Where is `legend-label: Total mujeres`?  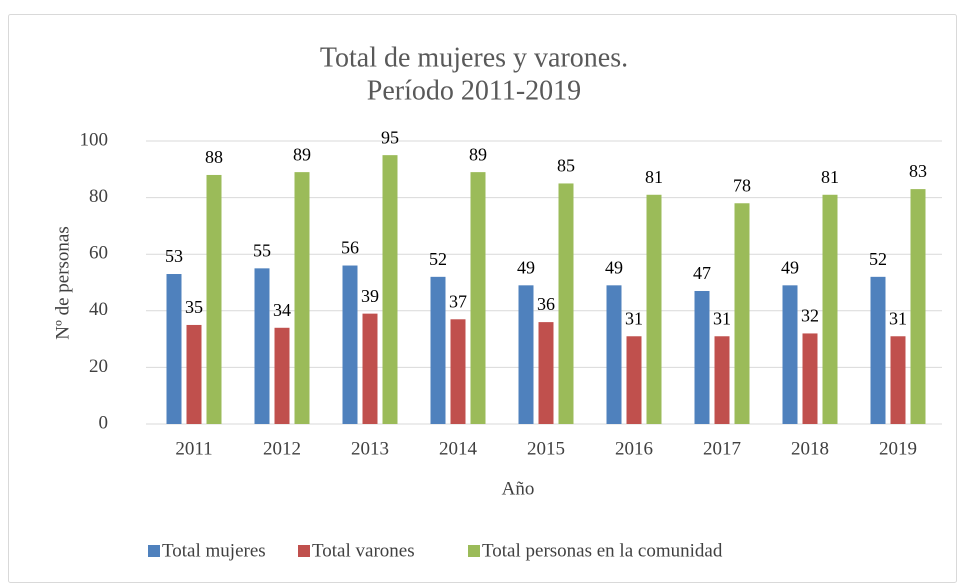
legend-label: Total mujeres is located at coordinates (214, 550).